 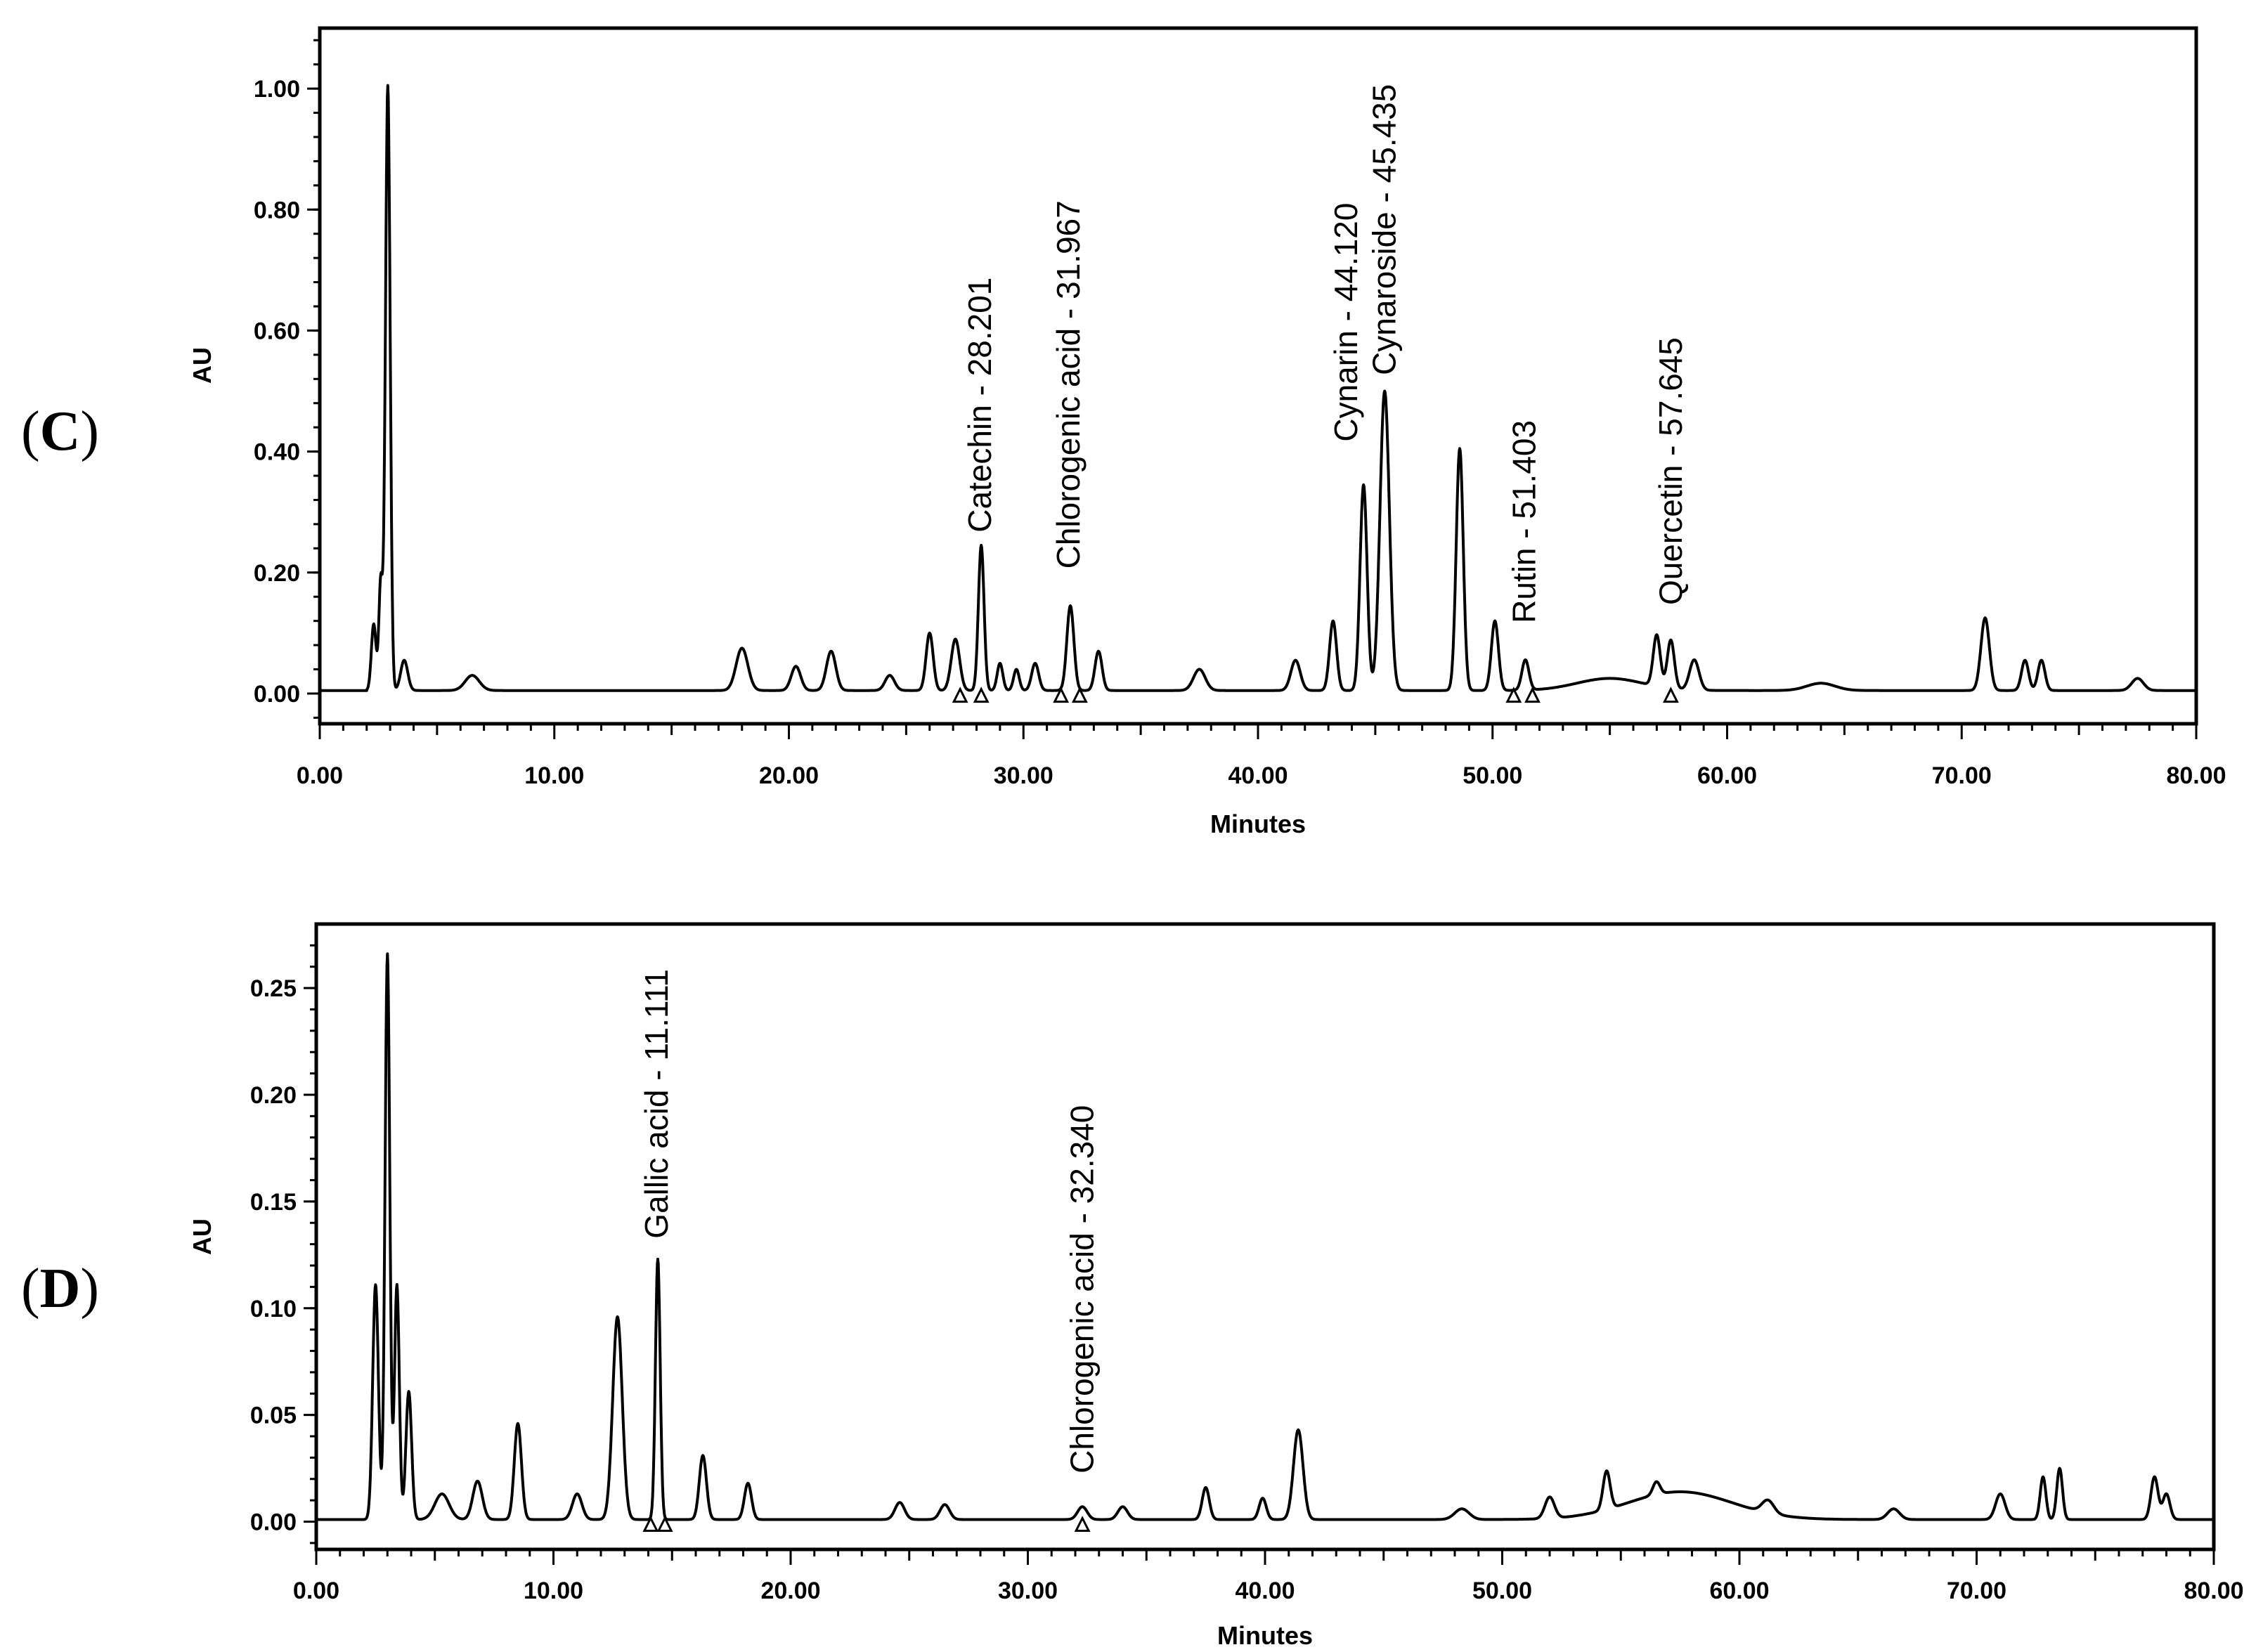 What do you see at coordinates (277, 89) in the screenshot?
I see `y-tick-label: 1.00` at bounding box center [277, 89].